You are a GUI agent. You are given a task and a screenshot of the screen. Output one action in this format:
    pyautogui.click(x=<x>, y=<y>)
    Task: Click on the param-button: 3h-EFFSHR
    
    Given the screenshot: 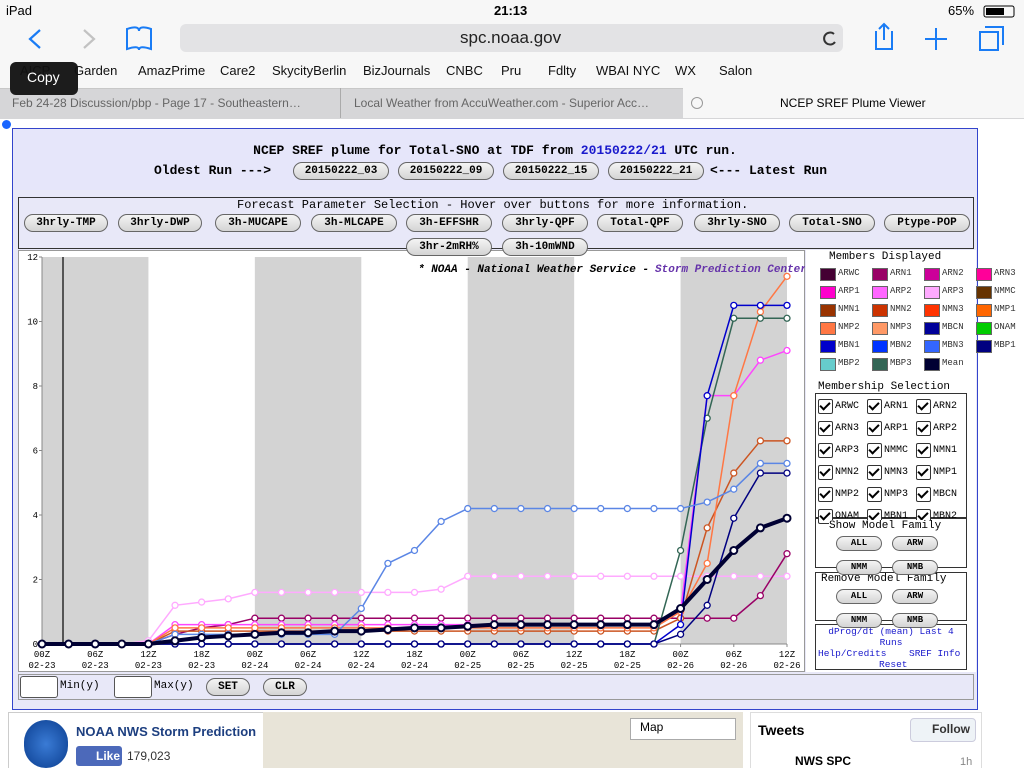 What is the action you would take?
    pyautogui.click(x=449, y=223)
    